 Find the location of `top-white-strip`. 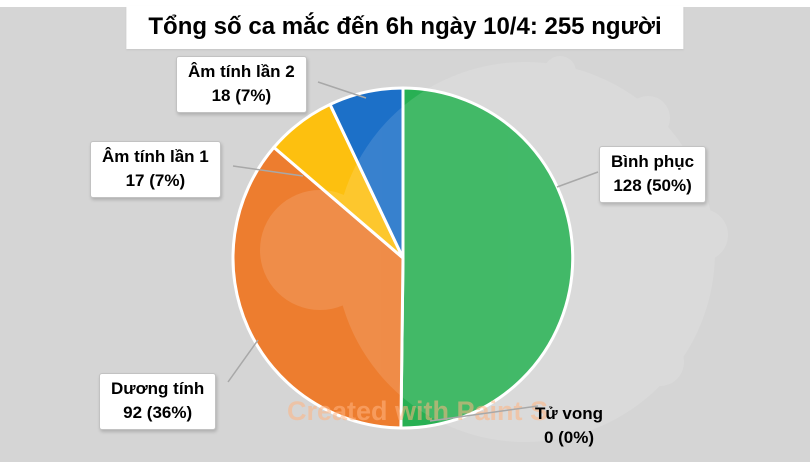

top-white-strip is located at coordinates (405, 3).